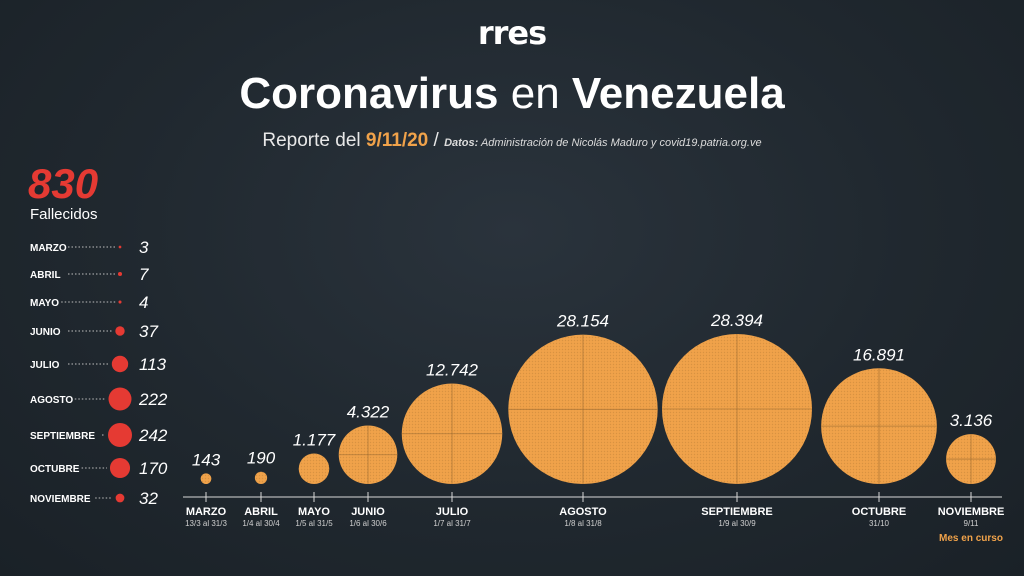 The image size is (1024, 576). What do you see at coordinates (879, 512) in the screenshot?
I see `x-tick-label: OCTUBRE` at bounding box center [879, 512].